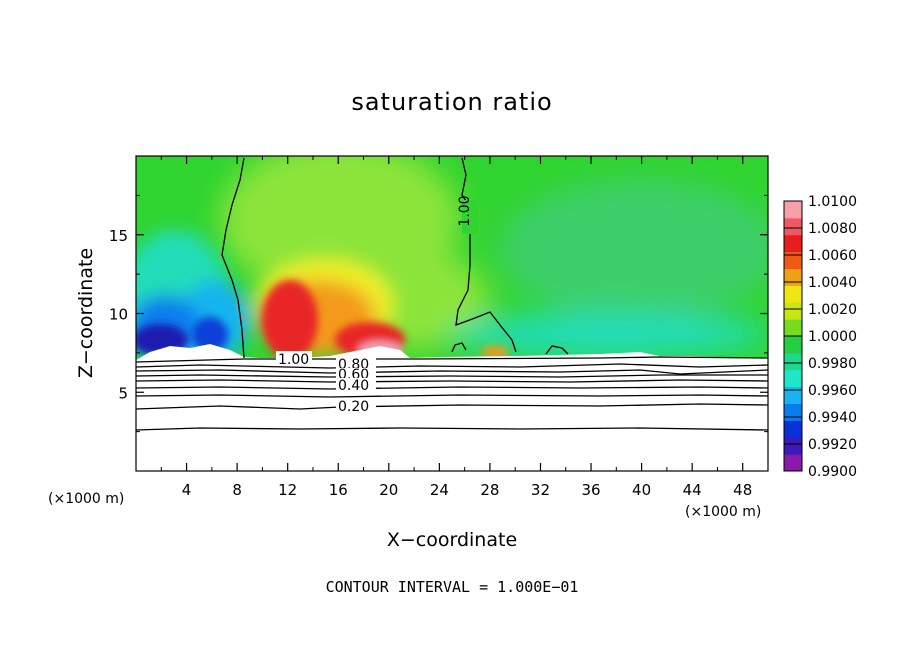 This screenshot has width=904, height=654. Describe the element at coordinates (237, 490) in the screenshot. I see `x-tick-label: 8` at that location.